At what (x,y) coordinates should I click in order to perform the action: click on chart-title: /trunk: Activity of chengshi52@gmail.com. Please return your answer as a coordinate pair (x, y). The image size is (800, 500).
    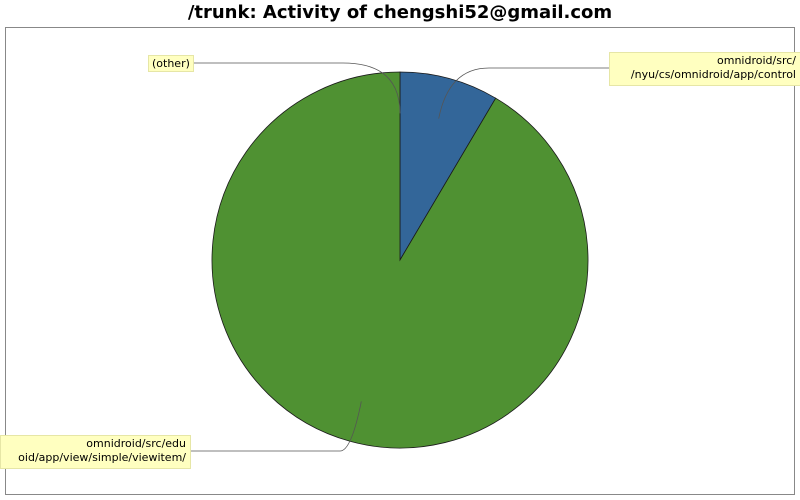
    Looking at the image, I should click on (400, 12).